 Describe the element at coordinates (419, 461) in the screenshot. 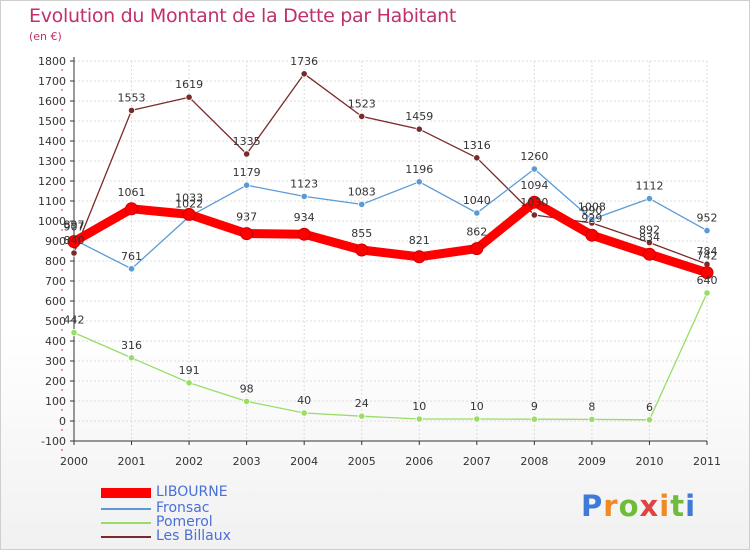

I see `x-tick-label: 2006` at that location.